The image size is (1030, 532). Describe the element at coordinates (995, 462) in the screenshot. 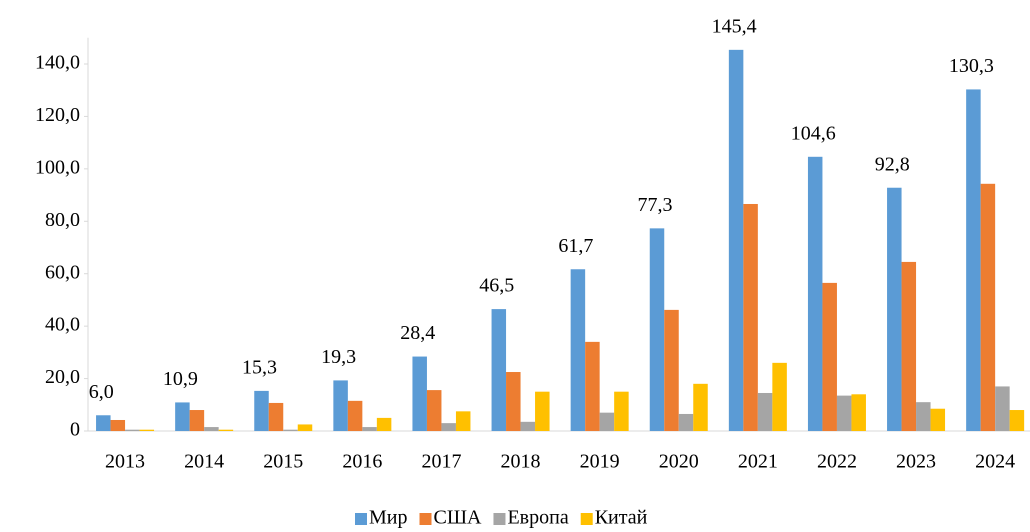

I see `x-tick-label: 2024` at that location.